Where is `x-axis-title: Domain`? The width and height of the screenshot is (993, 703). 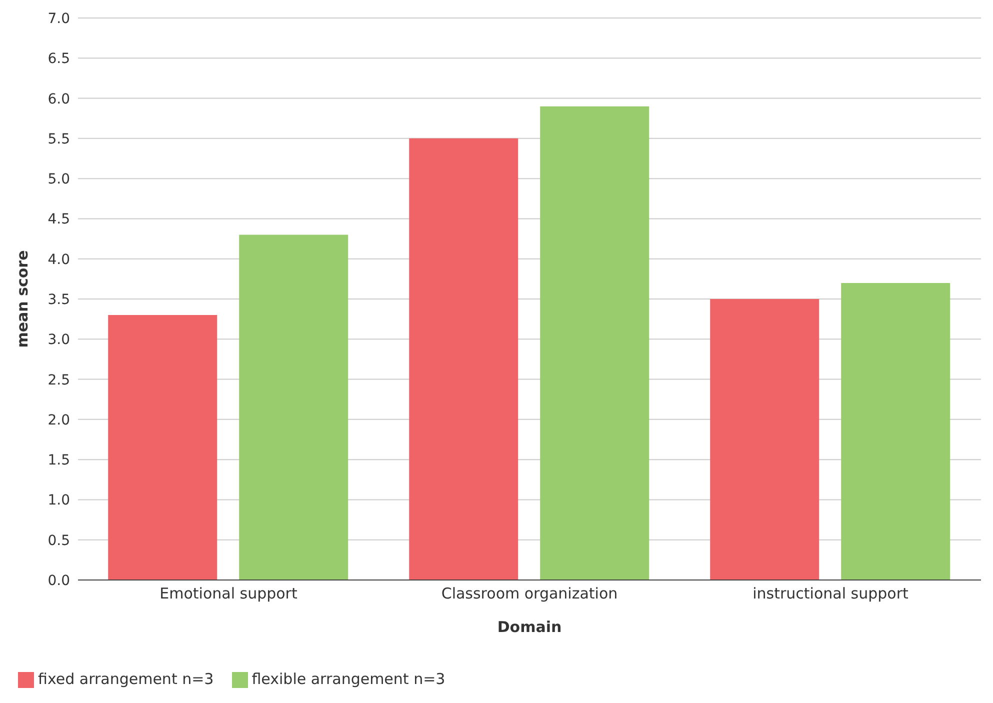
x-axis-title: Domain is located at coordinates (529, 627).